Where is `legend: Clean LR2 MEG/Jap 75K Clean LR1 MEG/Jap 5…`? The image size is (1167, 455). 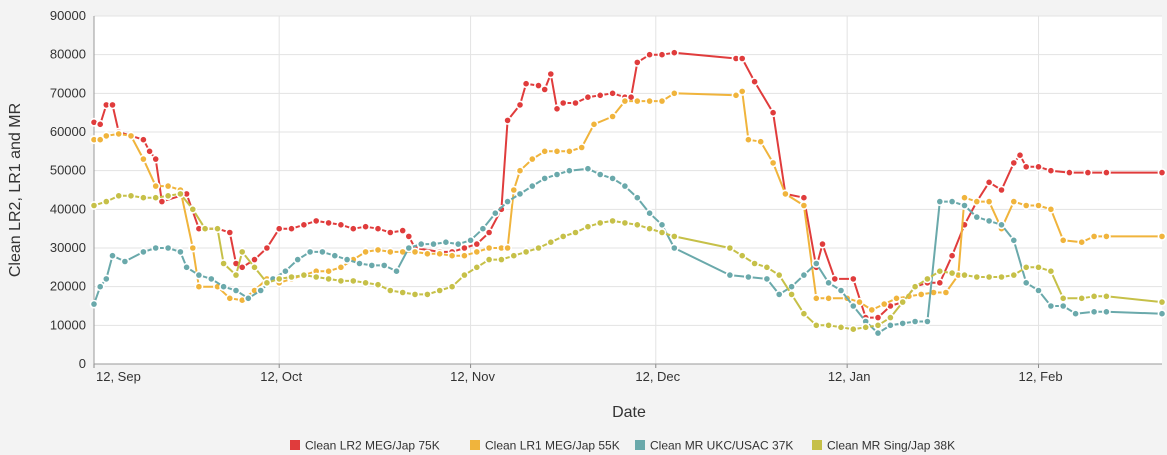
legend: Clean LR2 MEG/Jap 75K Clean LR1 MEG/Jap 5… is located at coordinates (622, 446).